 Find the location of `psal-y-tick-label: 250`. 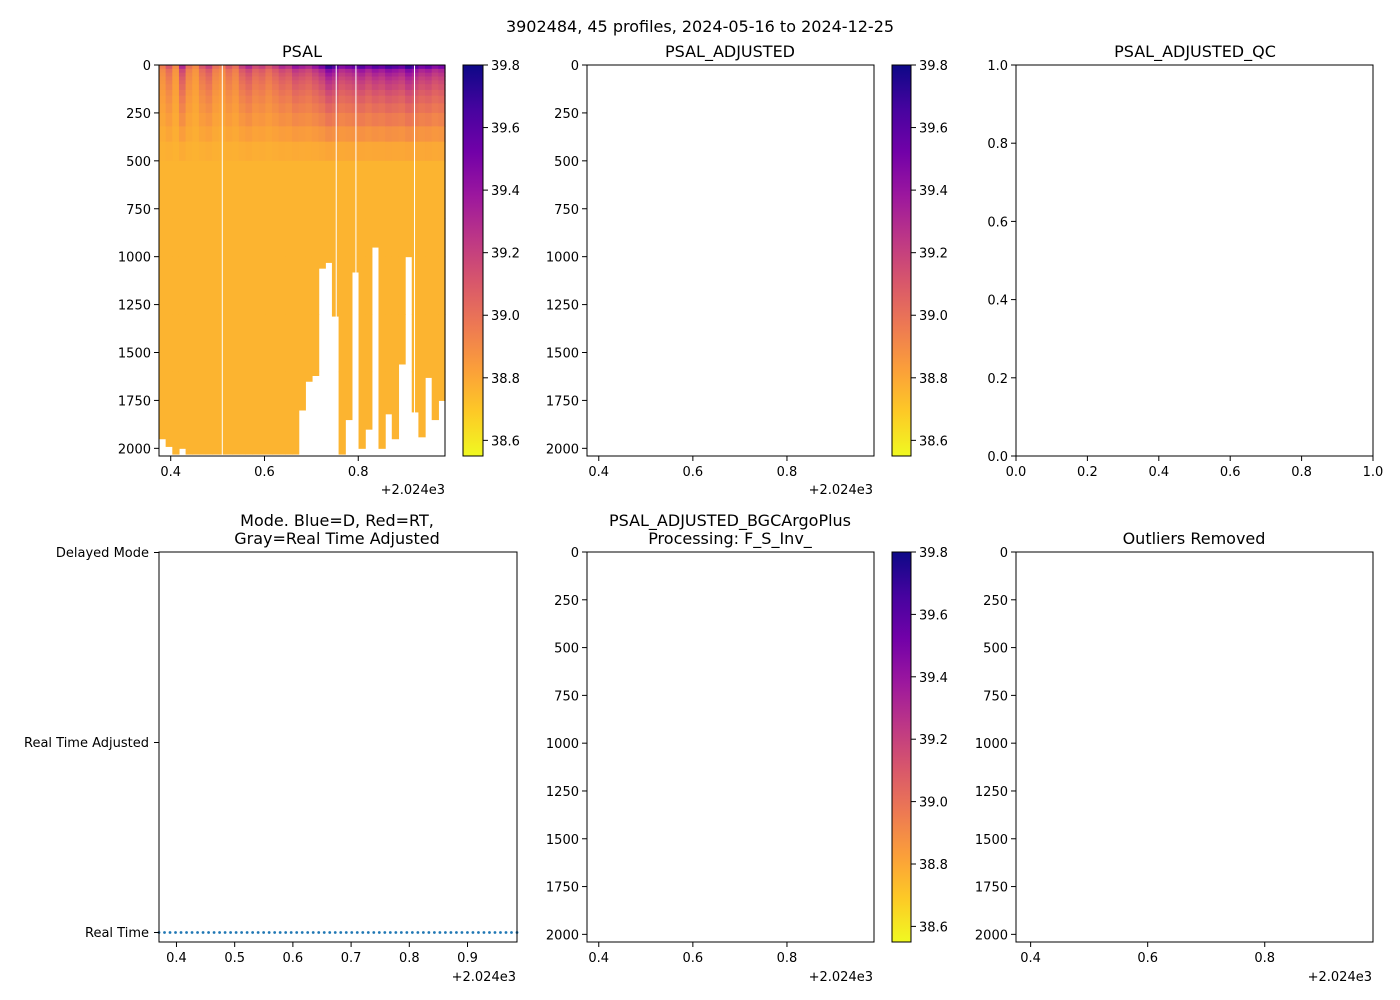

psal-y-tick-label: 250 is located at coordinates (138, 114).